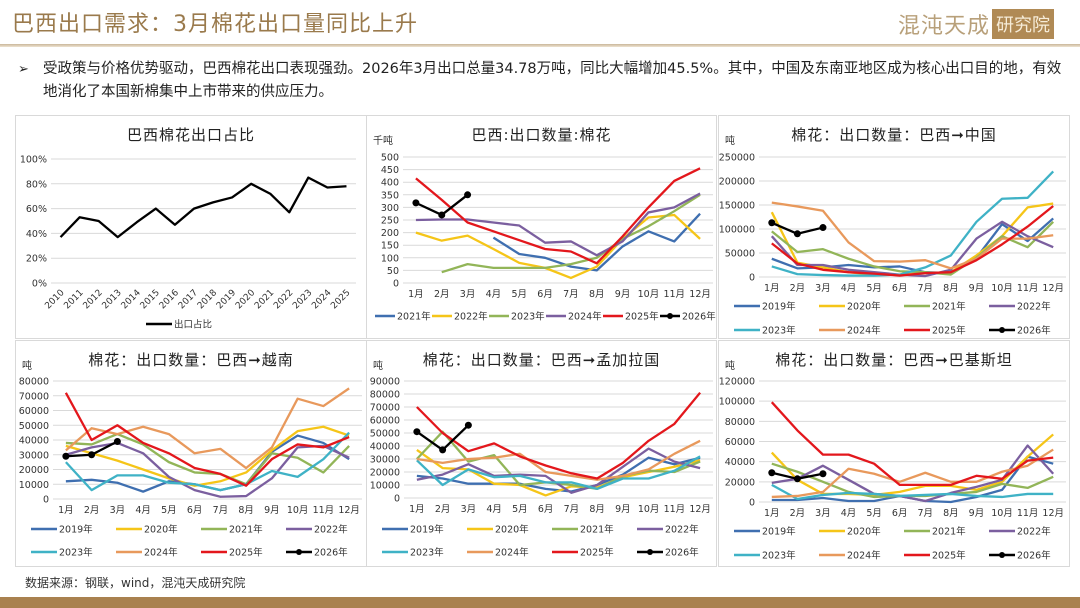  What do you see at coordinates (34, 455) in the screenshot?
I see `y-tick-label: 30000` at bounding box center [34, 455].